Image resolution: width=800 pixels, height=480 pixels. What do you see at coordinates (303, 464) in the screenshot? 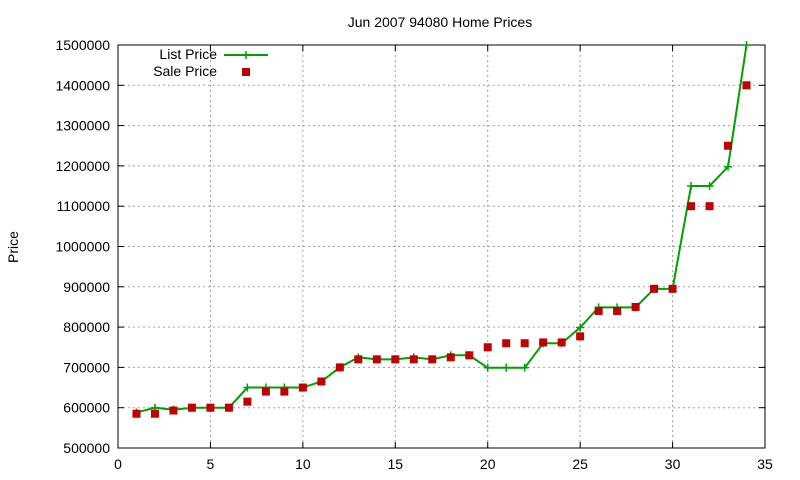
I see `x-tick-label: 10` at bounding box center [303, 464].